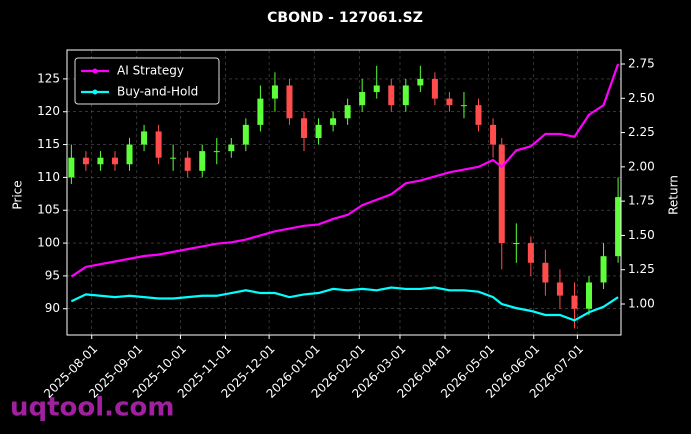 The width and height of the screenshot is (691, 434). Describe the element at coordinates (641, 98) in the screenshot. I see `y2-tick-label: 2.50` at that location.